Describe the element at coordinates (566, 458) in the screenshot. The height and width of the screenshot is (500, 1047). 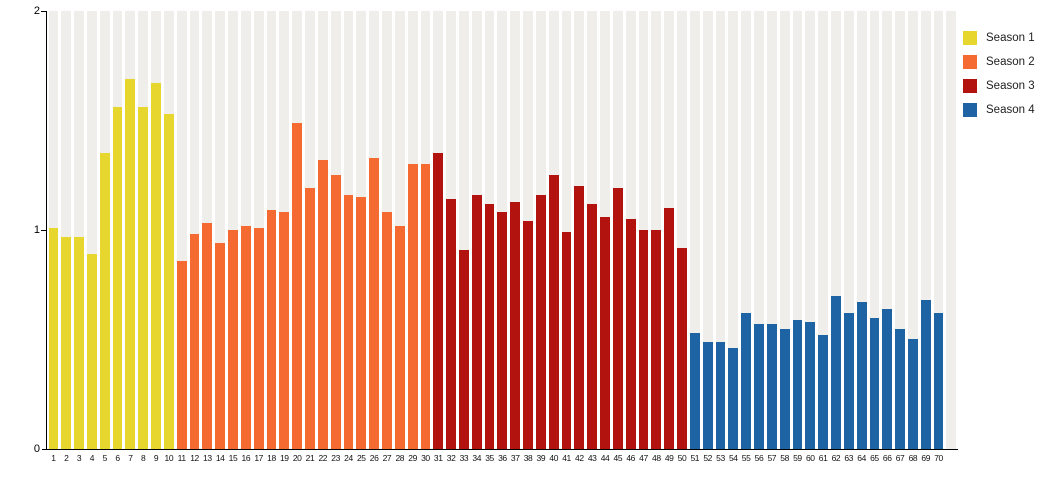
I see `x-tick-label: 41` at that location.